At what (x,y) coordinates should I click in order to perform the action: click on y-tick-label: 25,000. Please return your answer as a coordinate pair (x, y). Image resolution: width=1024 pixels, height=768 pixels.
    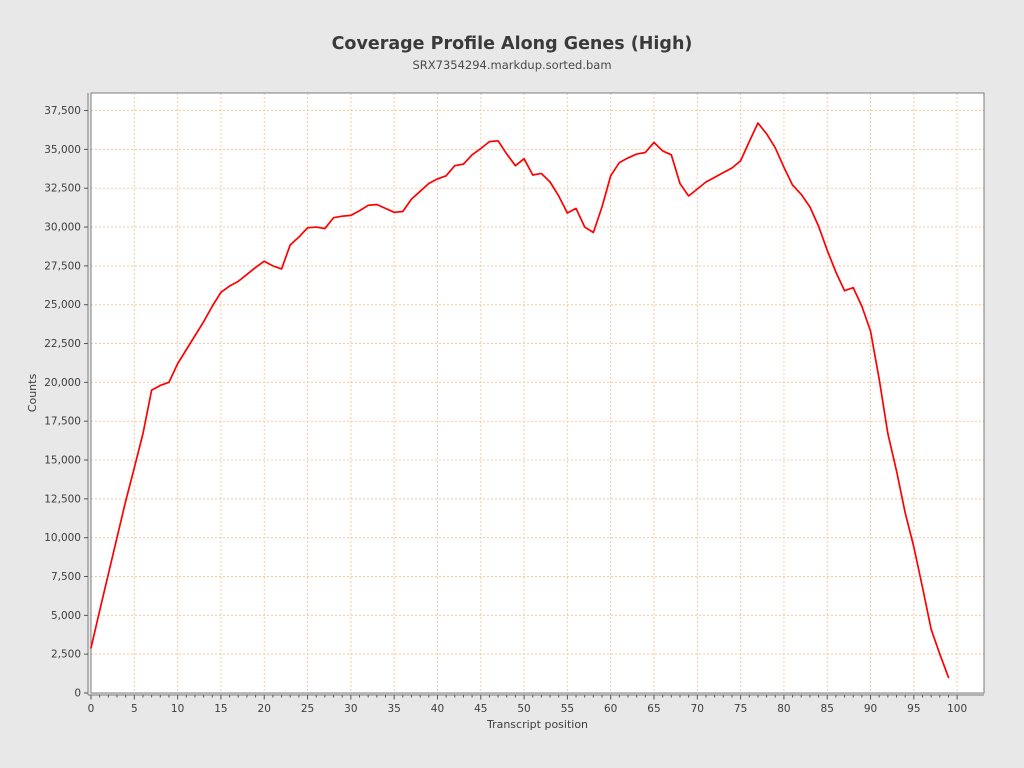
    Looking at the image, I should click on (62, 305).